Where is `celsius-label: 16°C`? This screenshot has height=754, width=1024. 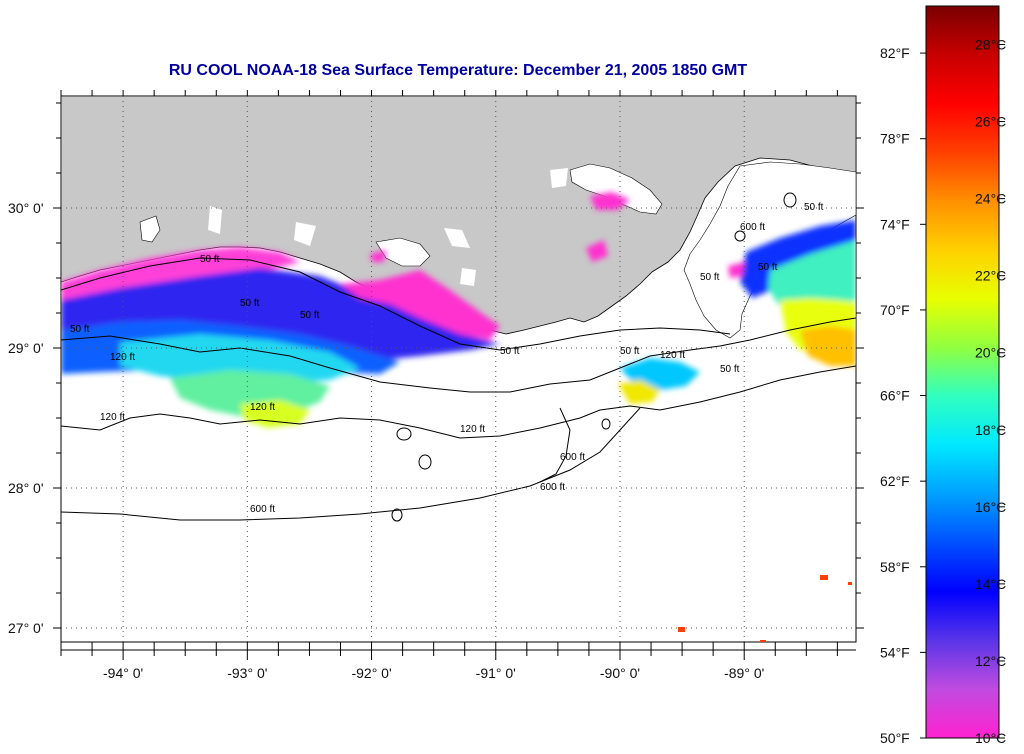
celsius-label: 16°C is located at coordinates (990, 507).